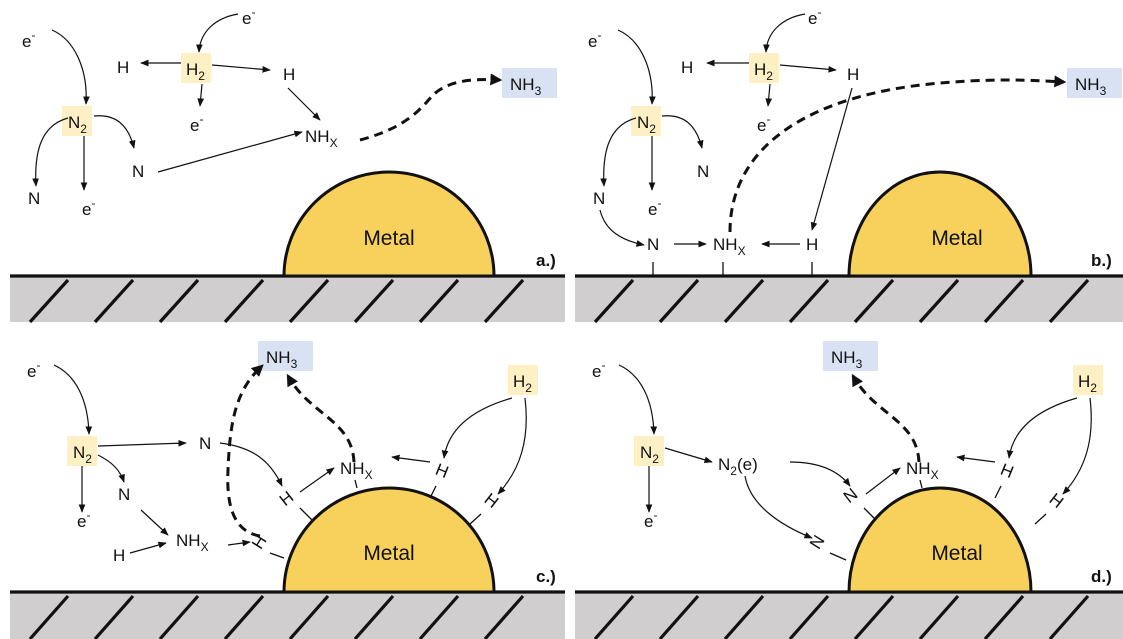 The width and height of the screenshot is (1123, 639). I want to click on panel-label-d: d.), so click(1101, 576).